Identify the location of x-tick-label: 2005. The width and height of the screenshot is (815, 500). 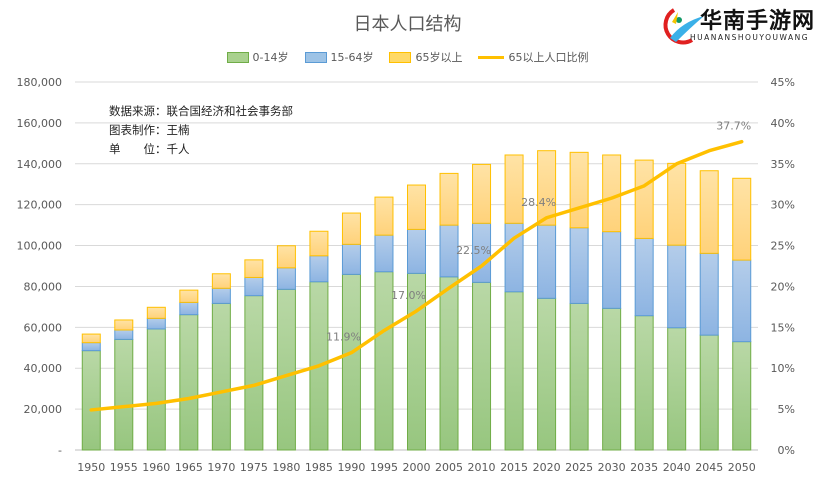
(449, 467).